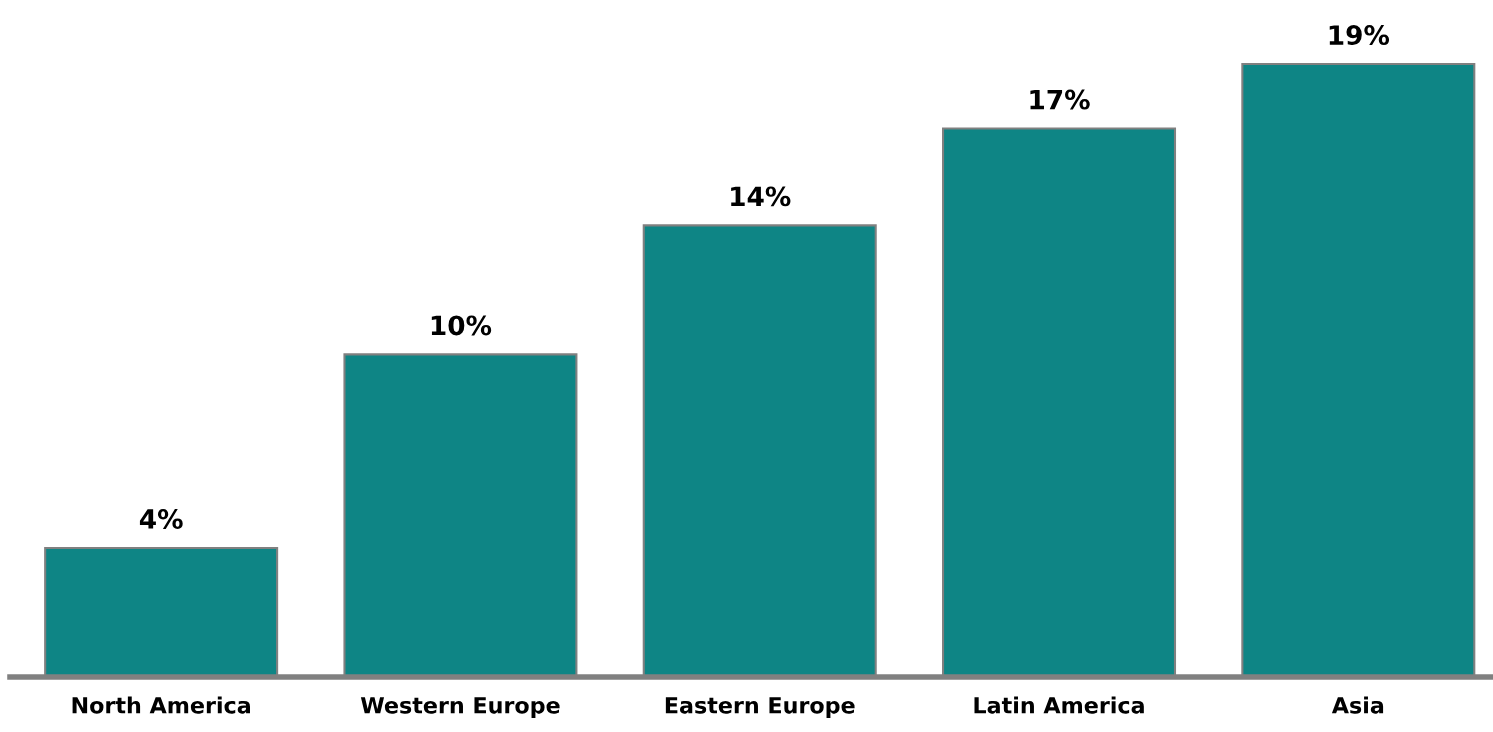 The height and width of the screenshot is (732, 1493). What do you see at coordinates (1357, 705) in the screenshot?
I see `x-tick-label: Asia` at bounding box center [1357, 705].